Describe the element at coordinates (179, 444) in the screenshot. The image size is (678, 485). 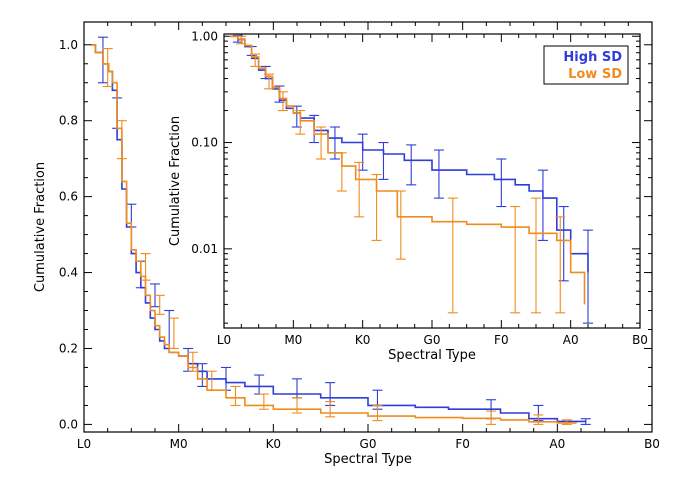
I see `main-x-tick-label: M0` at that location.